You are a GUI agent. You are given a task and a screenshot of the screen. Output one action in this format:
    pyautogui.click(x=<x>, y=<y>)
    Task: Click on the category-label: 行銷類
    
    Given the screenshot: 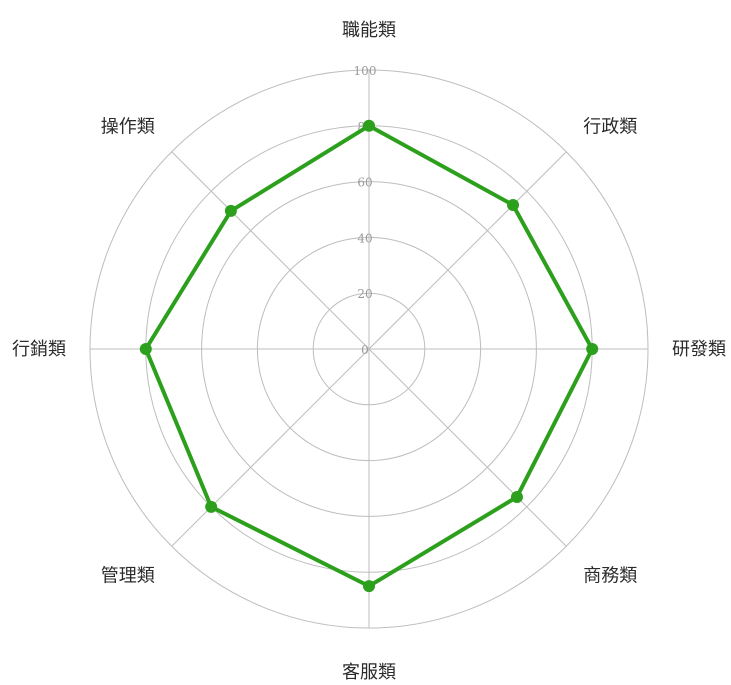 What is the action you would take?
    pyautogui.click(x=39, y=349)
    